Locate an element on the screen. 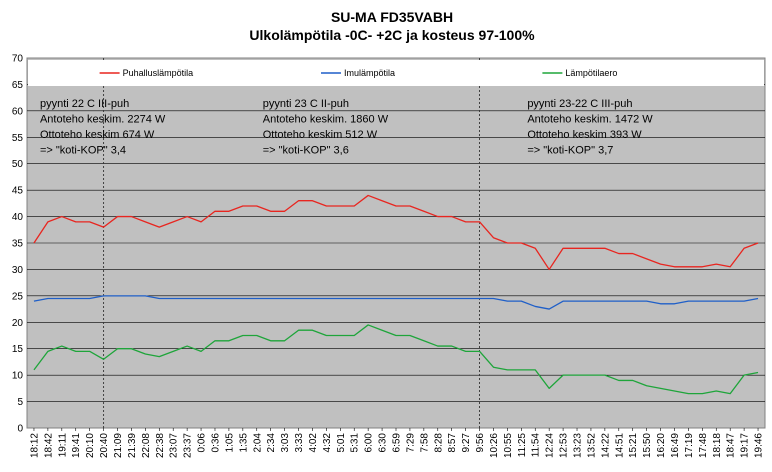 Image resolution: width=772 pixels, height=472 pixels. x-tick-label: 21:09 is located at coordinates (118, 445).